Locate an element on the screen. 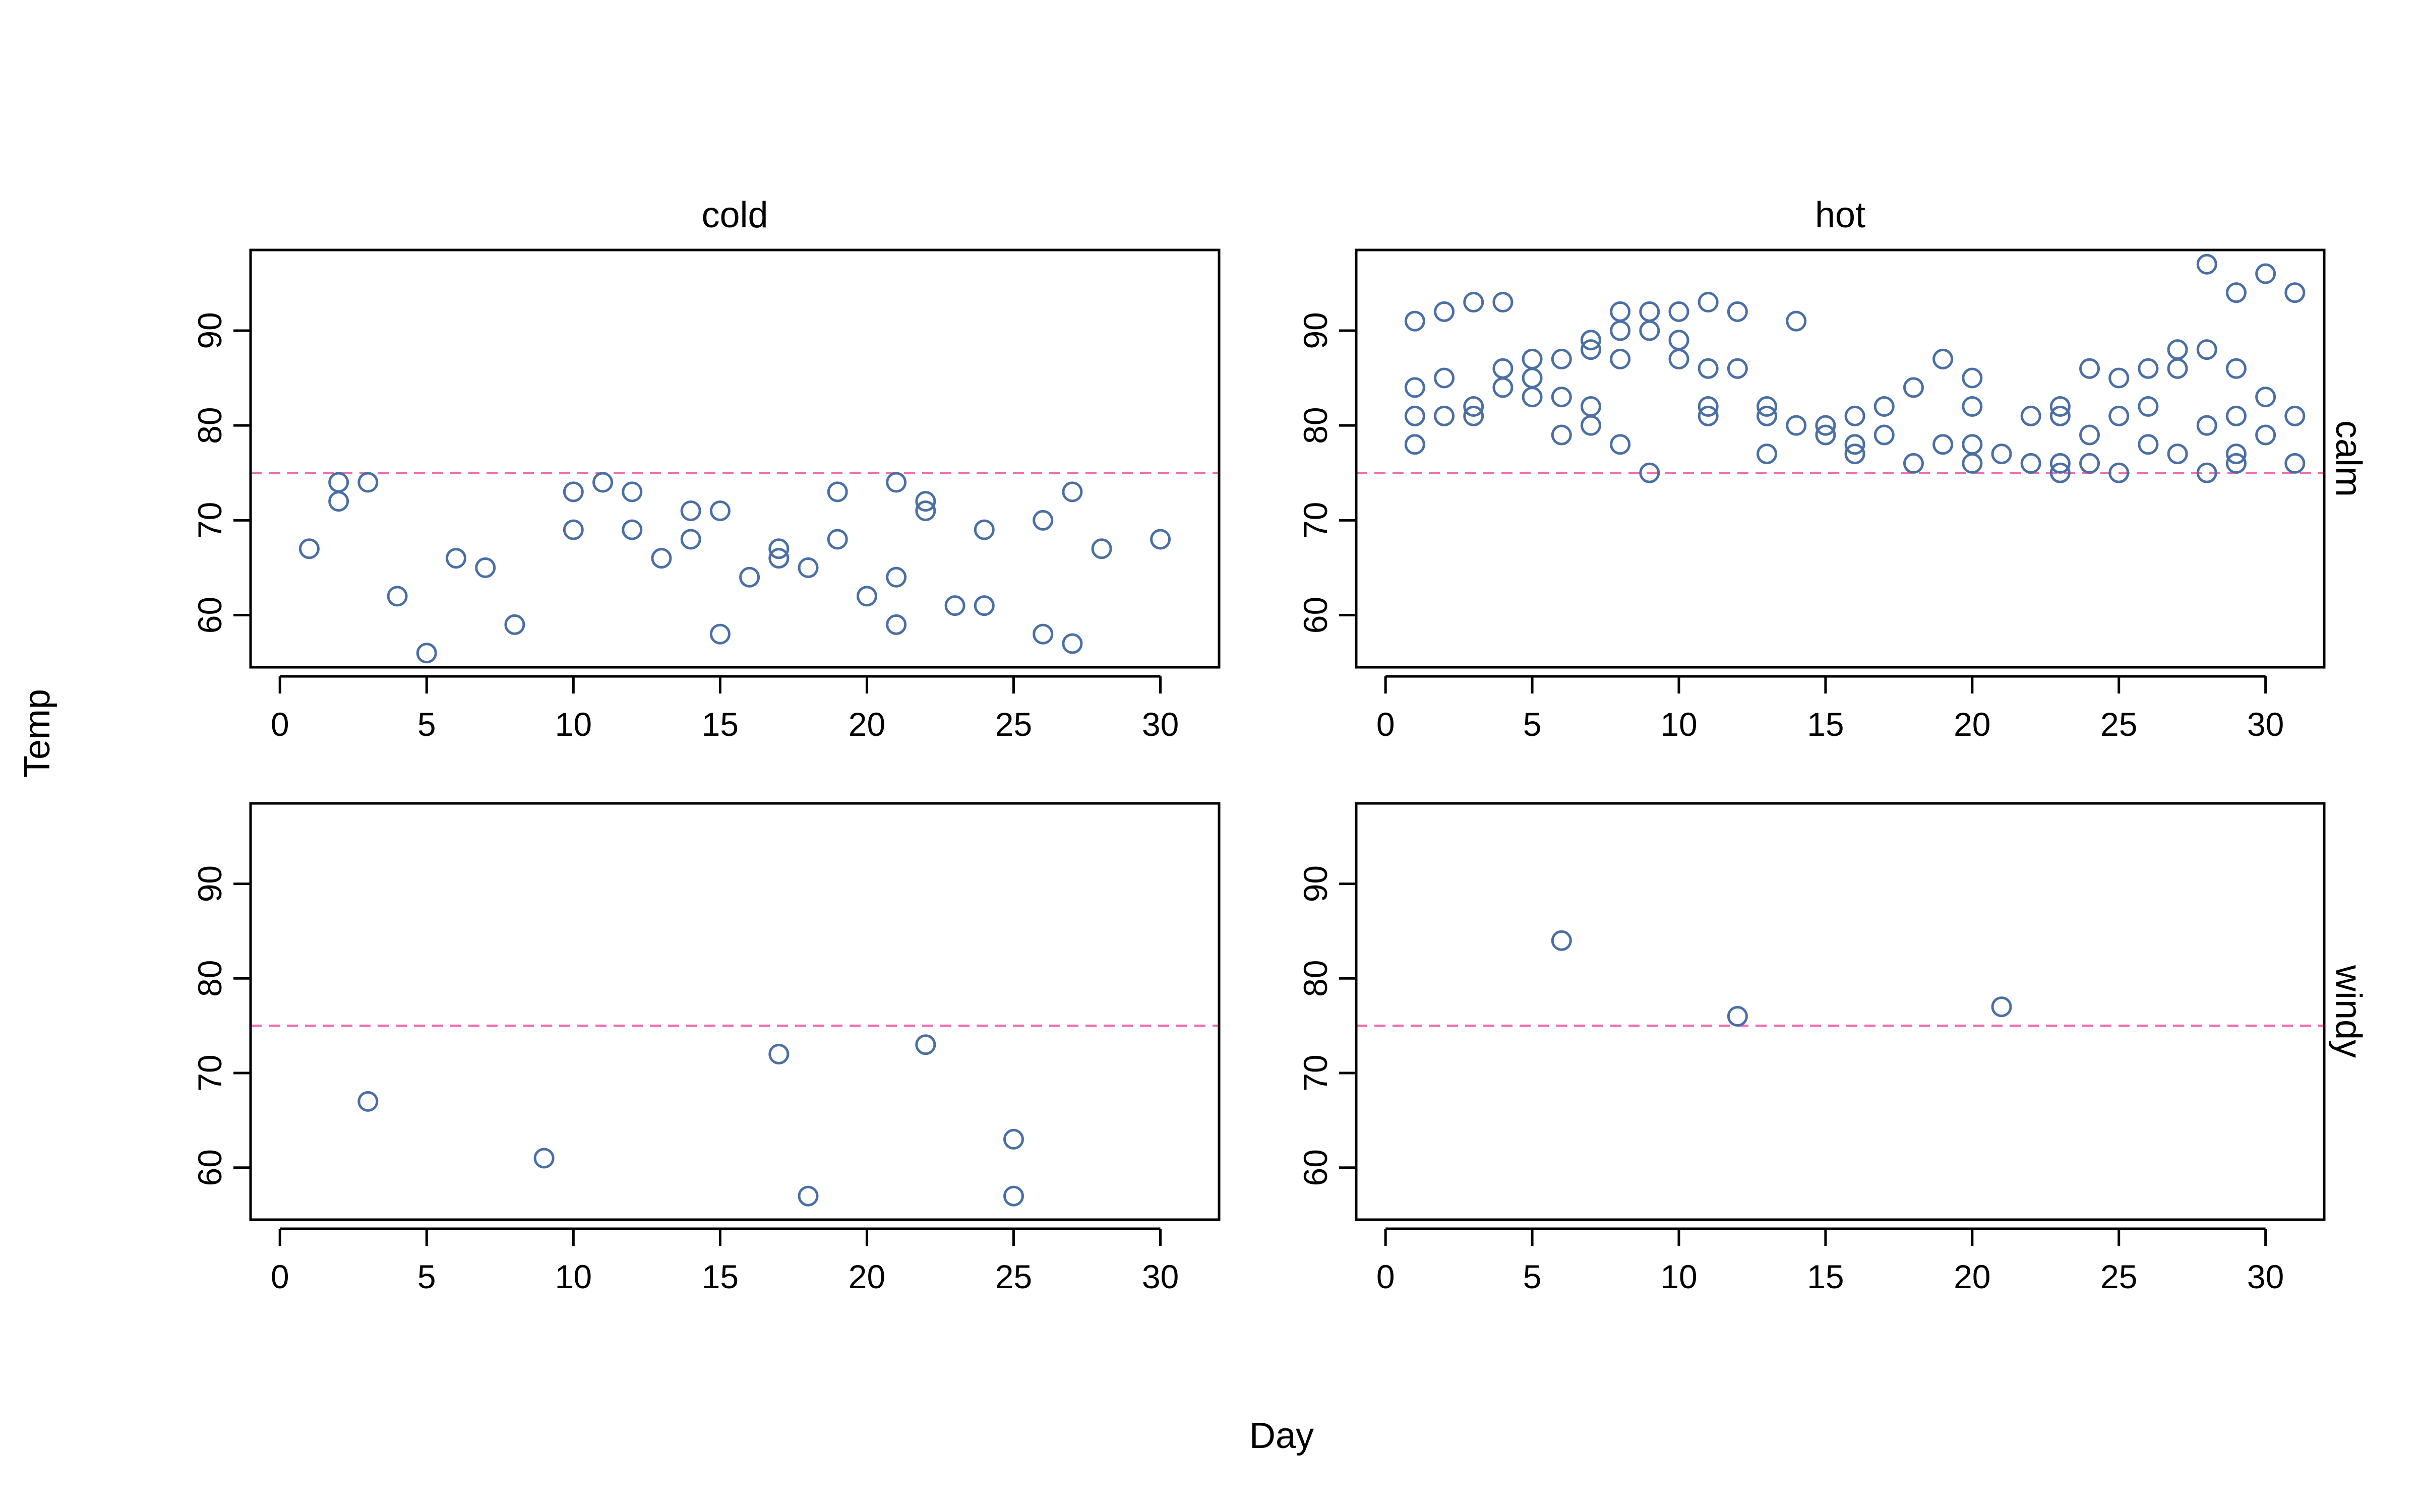 The width and height of the screenshot is (2420, 1512). y-tick-label: 80 is located at coordinates (209, 426).